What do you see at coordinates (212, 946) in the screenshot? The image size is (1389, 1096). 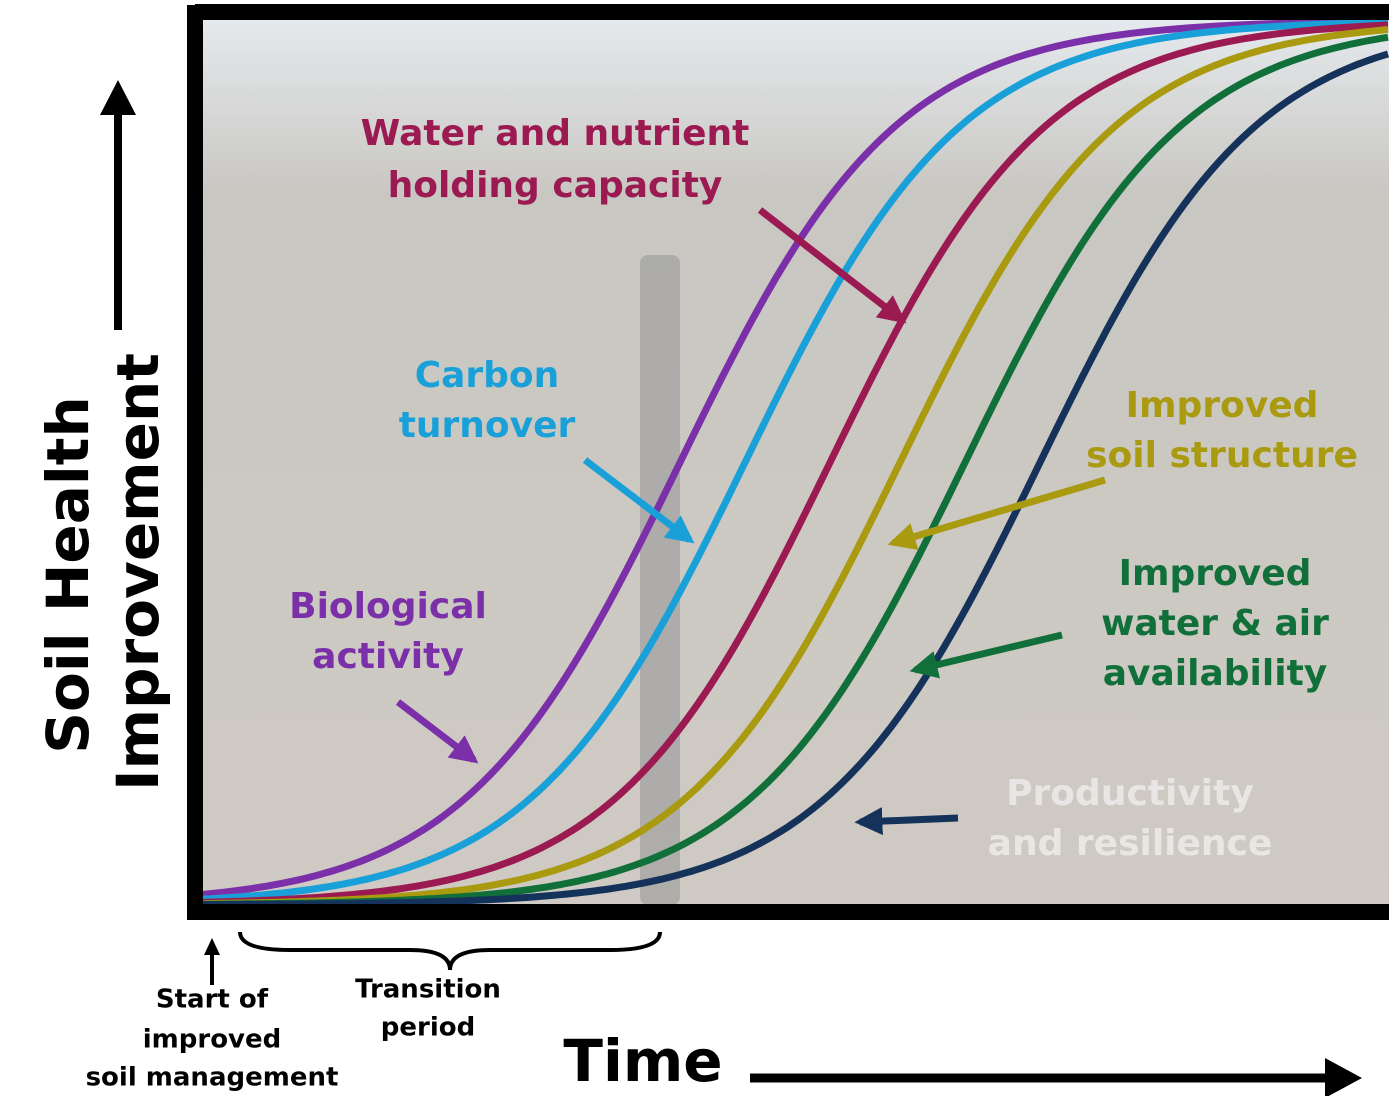 I see `start-arrowhead` at bounding box center [212, 946].